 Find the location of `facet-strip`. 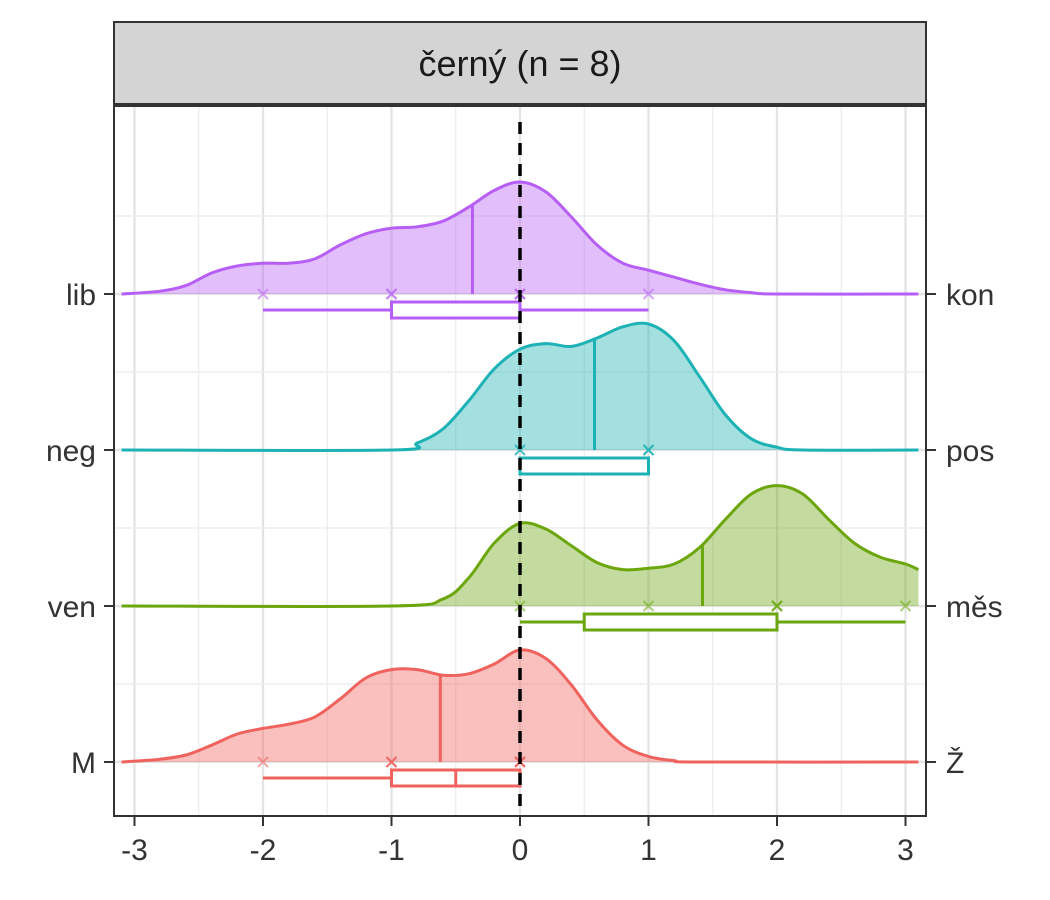

facet-strip is located at coordinates (520, 63).